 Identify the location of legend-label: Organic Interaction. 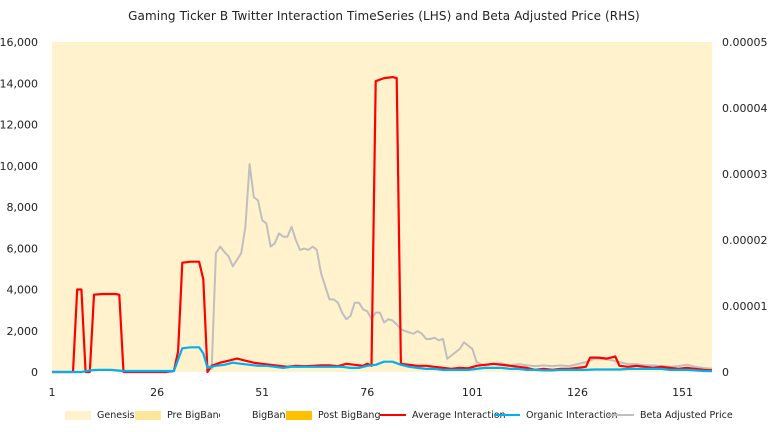
(572, 415).